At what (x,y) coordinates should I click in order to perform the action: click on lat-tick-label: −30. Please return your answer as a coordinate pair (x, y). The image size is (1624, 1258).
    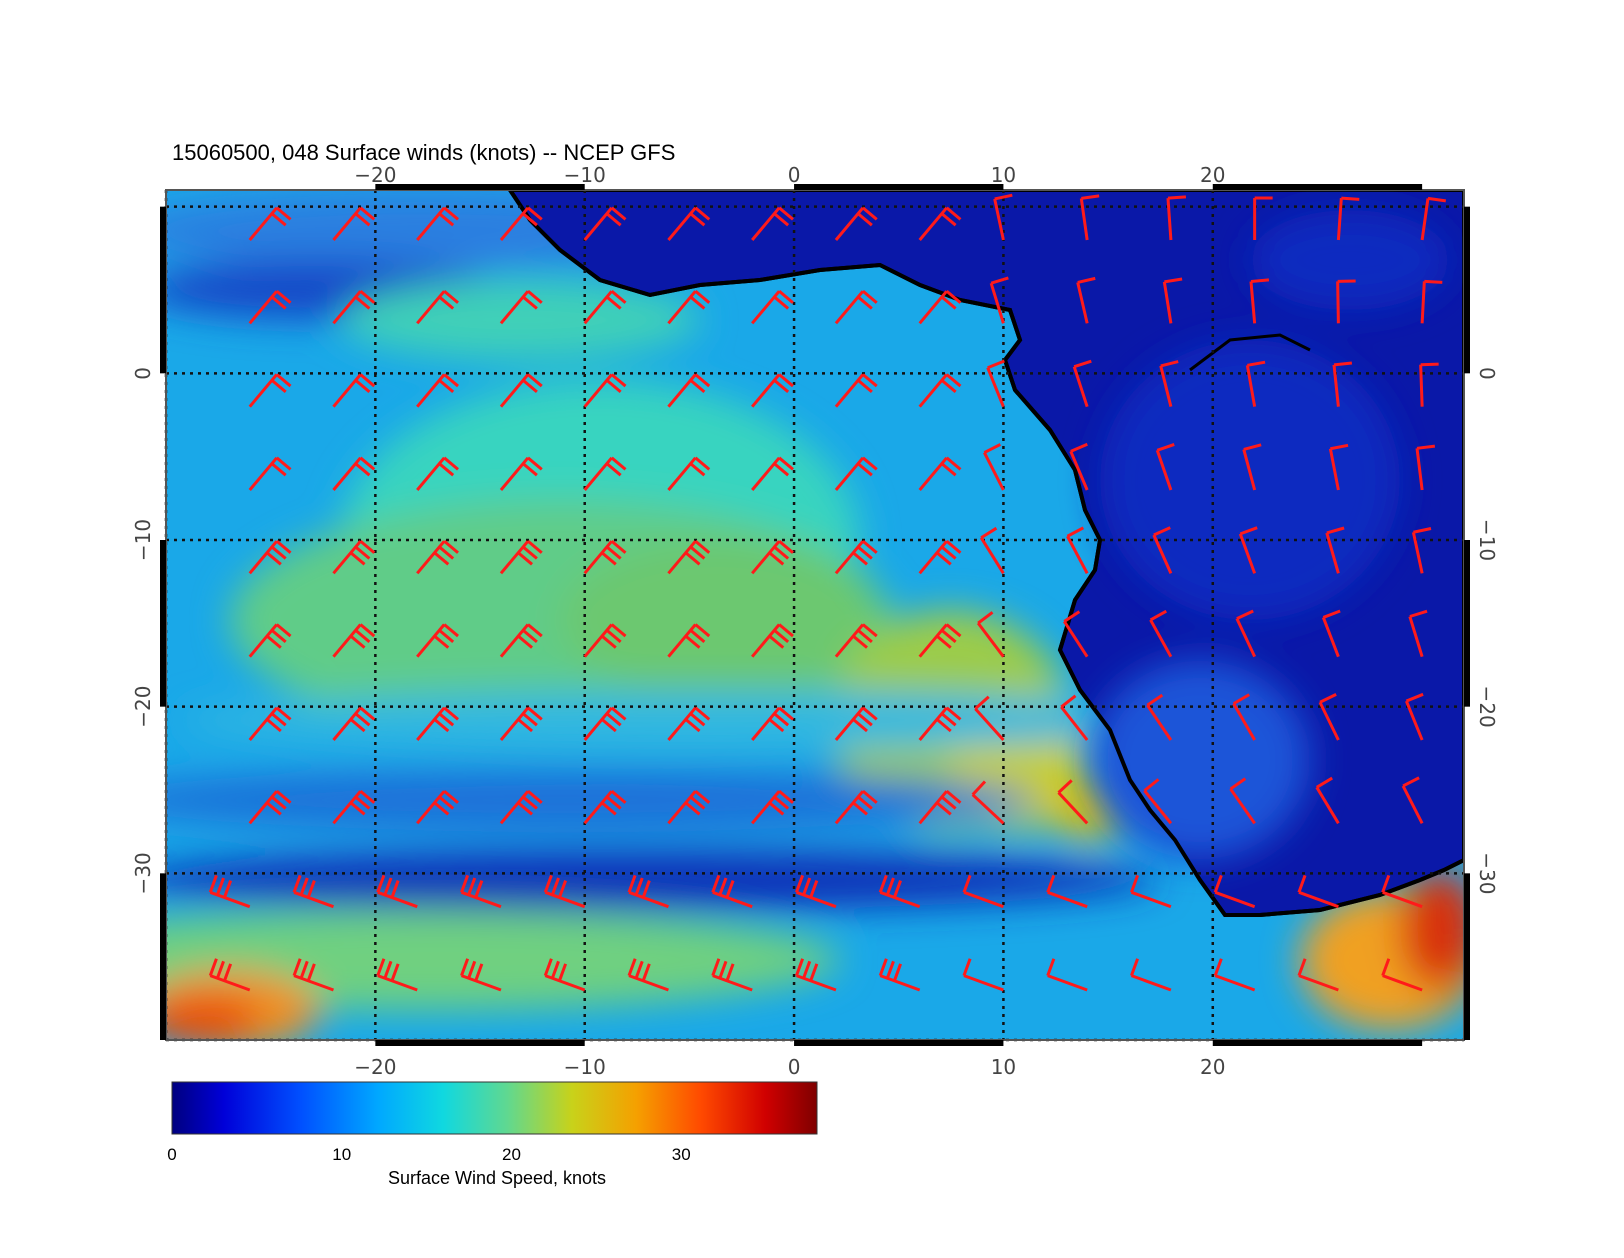
    Looking at the image, I should click on (143, 873).